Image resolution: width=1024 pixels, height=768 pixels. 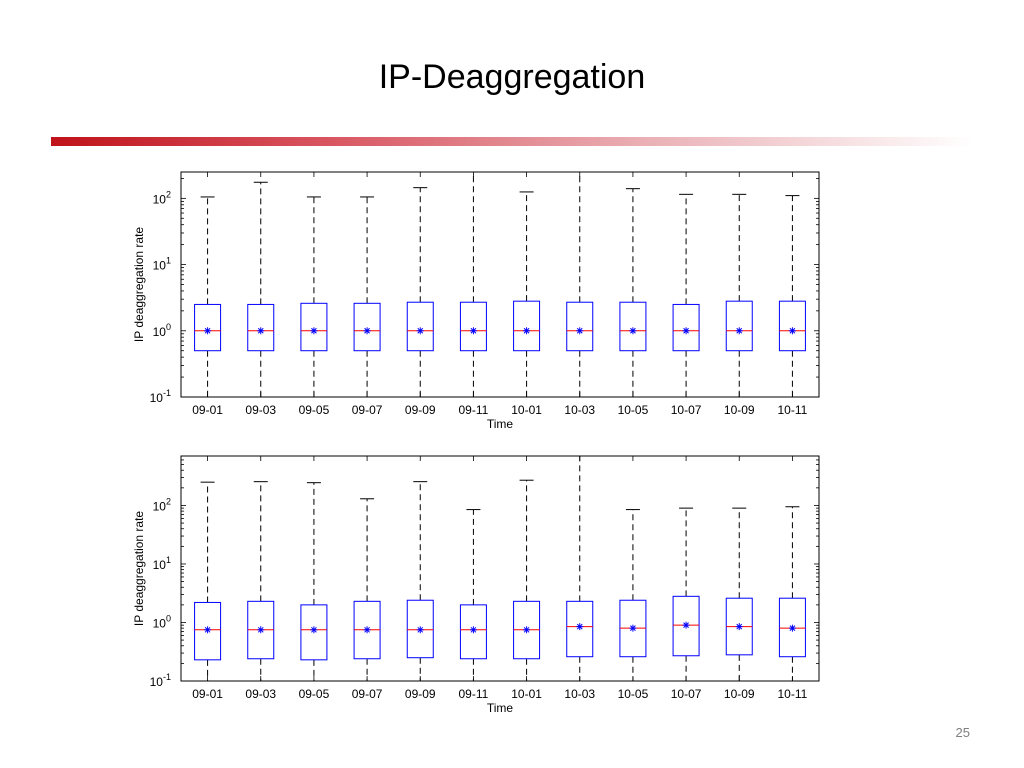 What do you see at coordinates (633, 410) in the screenshot?
I see `x-tick-label: 10-05` at bounding box center [633, 410].